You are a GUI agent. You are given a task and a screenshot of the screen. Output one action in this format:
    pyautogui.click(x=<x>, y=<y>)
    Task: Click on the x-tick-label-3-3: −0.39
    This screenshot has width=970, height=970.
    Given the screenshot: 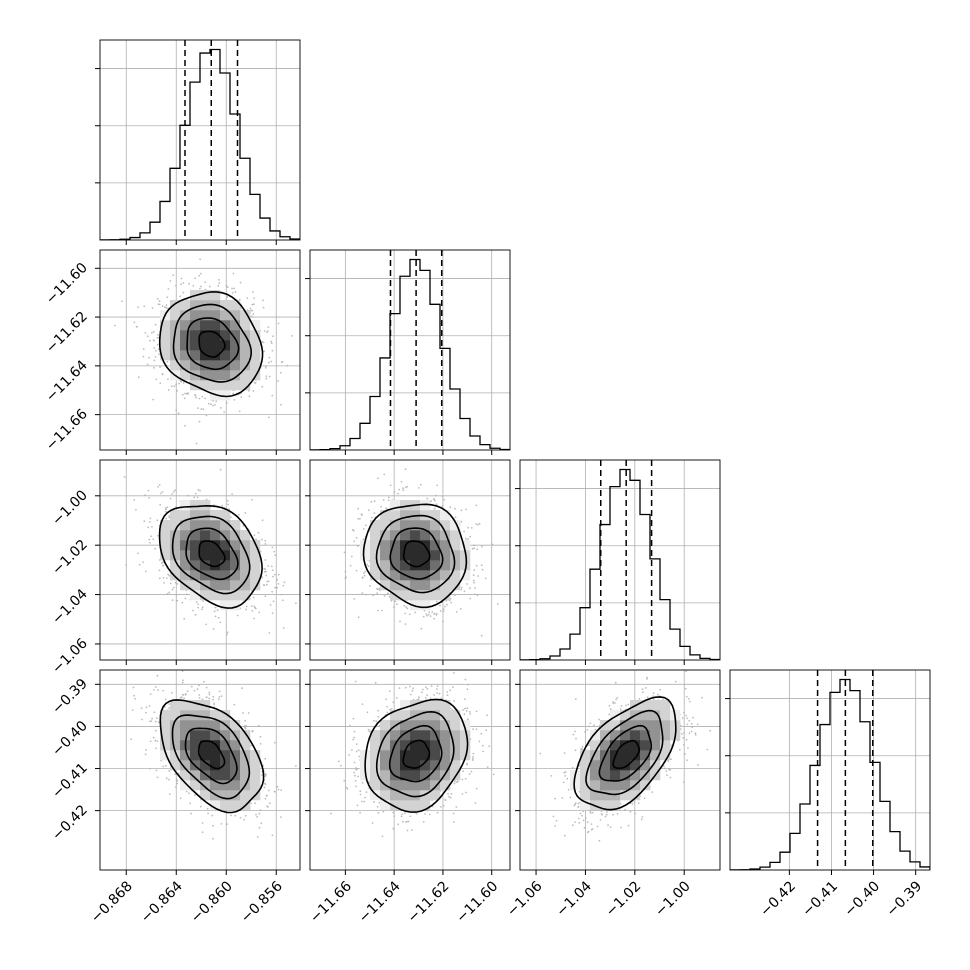 What is the action you would take?
    pyautogui.click(x=905, y=899)
    